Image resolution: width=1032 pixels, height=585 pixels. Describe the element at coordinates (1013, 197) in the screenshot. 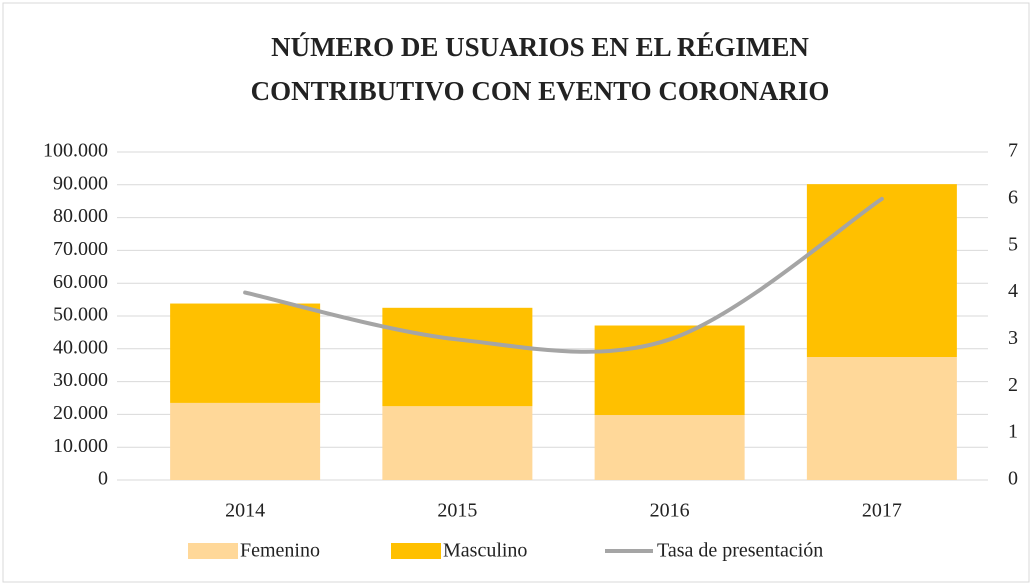

I see `y2-tick-label: 6` at that location.